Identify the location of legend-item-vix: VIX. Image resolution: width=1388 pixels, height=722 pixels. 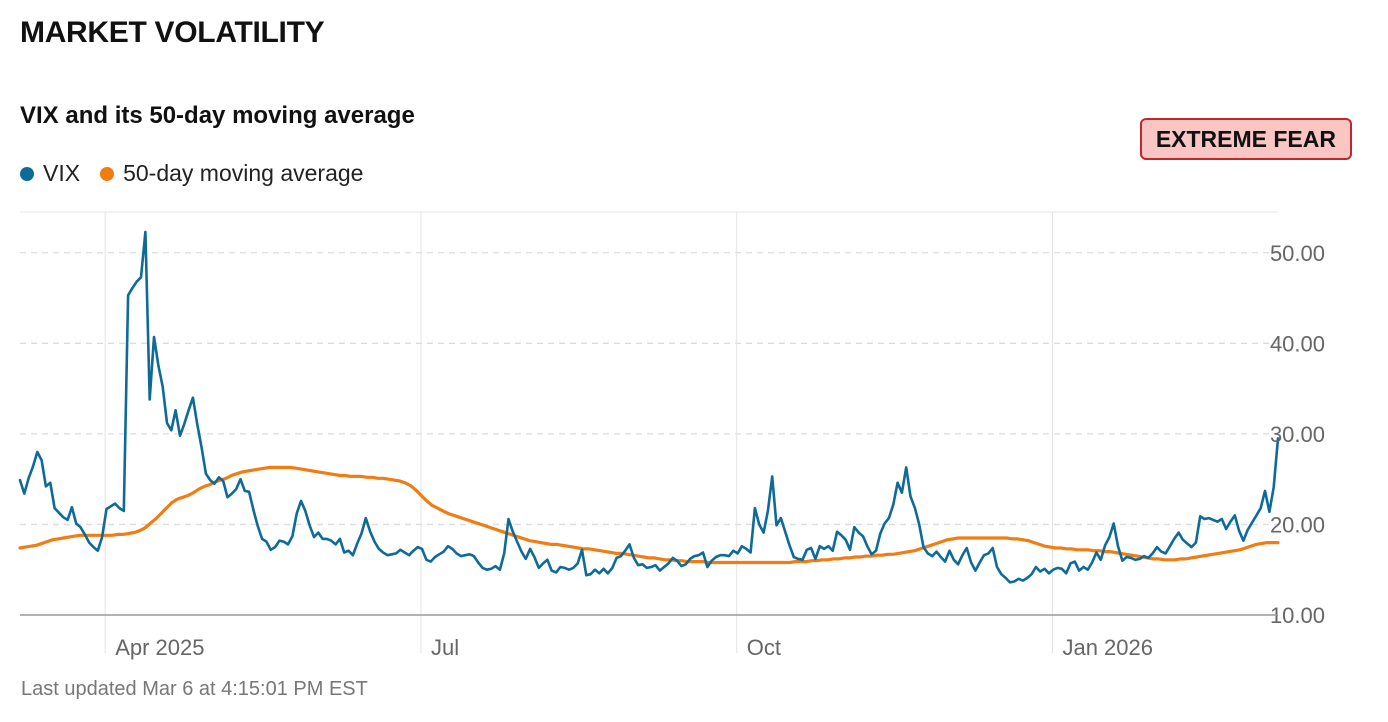
(50, 173).